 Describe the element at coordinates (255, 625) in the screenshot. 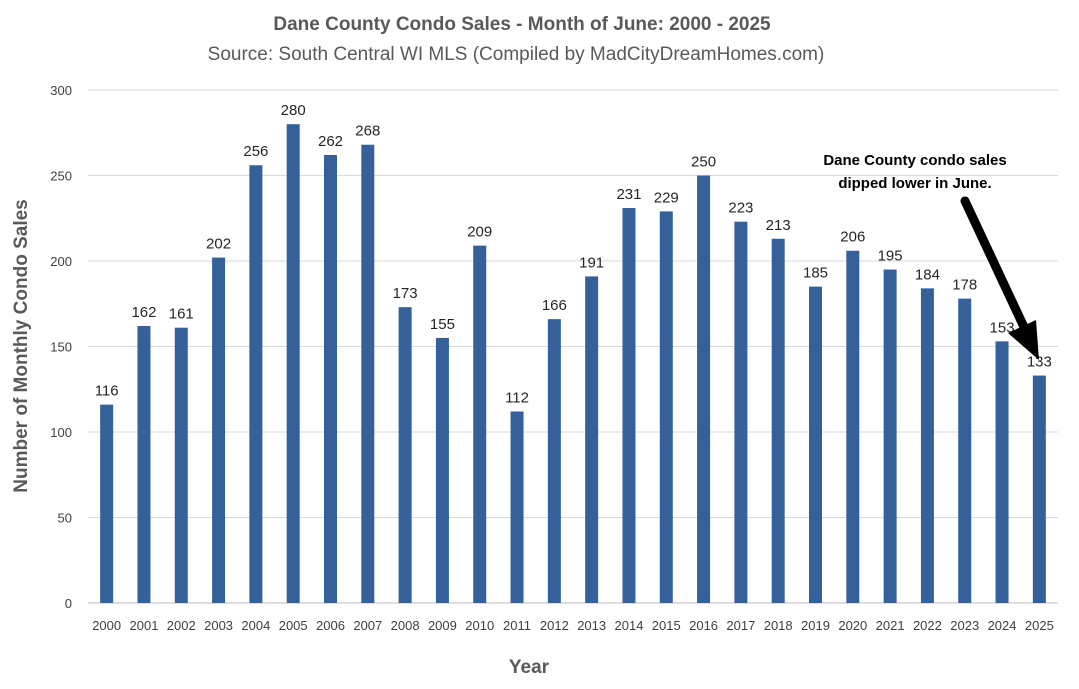

I see `x-tick-label-2004: 2004` at that location.